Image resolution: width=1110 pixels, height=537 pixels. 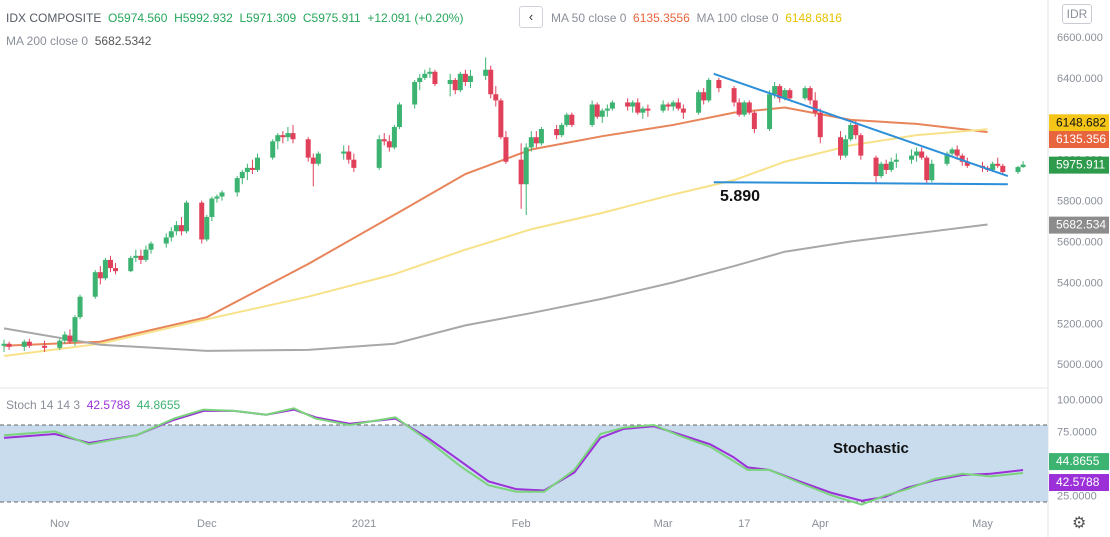 What do you see at coordinates (1077, 14) in the screenshot?
I see `currency-button: IDR` at bounding box center [1077, 14].